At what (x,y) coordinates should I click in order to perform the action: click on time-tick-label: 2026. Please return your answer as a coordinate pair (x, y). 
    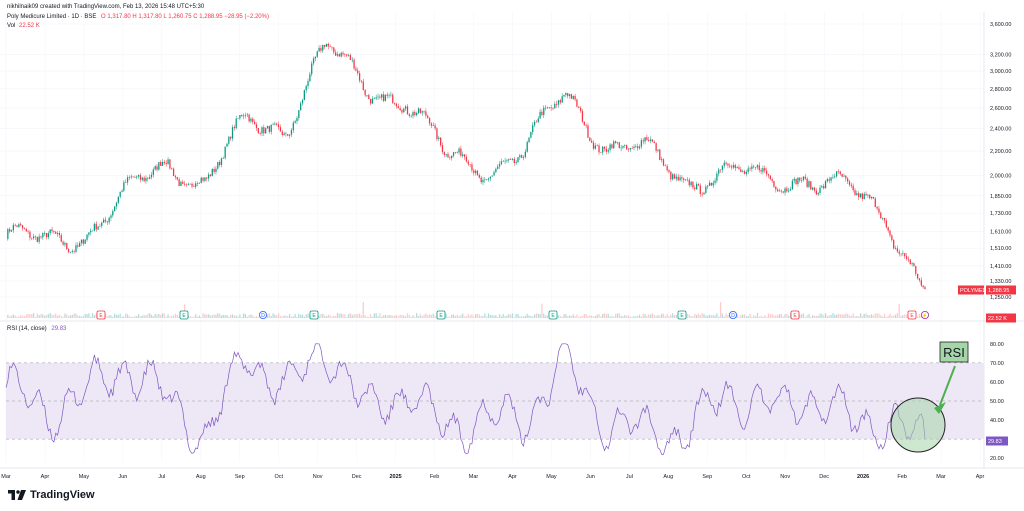
    Looking at the image, I should click on (863, 477).